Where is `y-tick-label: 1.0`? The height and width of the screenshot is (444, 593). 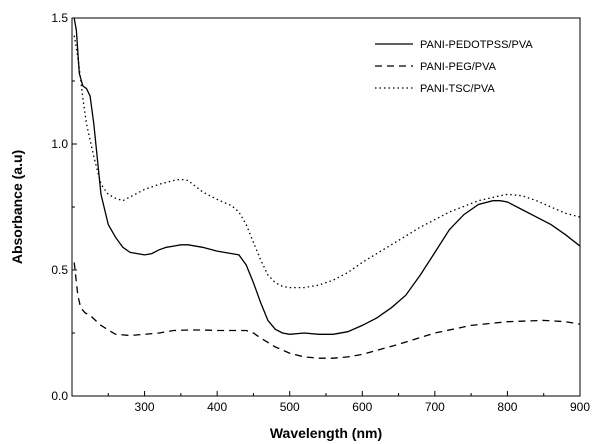 y-tick-label: 1.0 is located at coordinates (59, 144).